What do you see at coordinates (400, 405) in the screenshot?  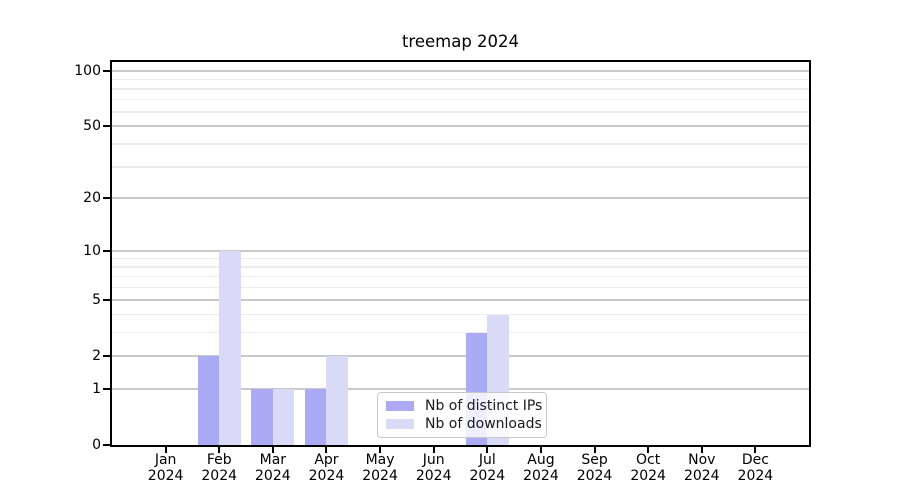 I see `legend-swatch-distinct-ips` at bounding box center [400, 405].